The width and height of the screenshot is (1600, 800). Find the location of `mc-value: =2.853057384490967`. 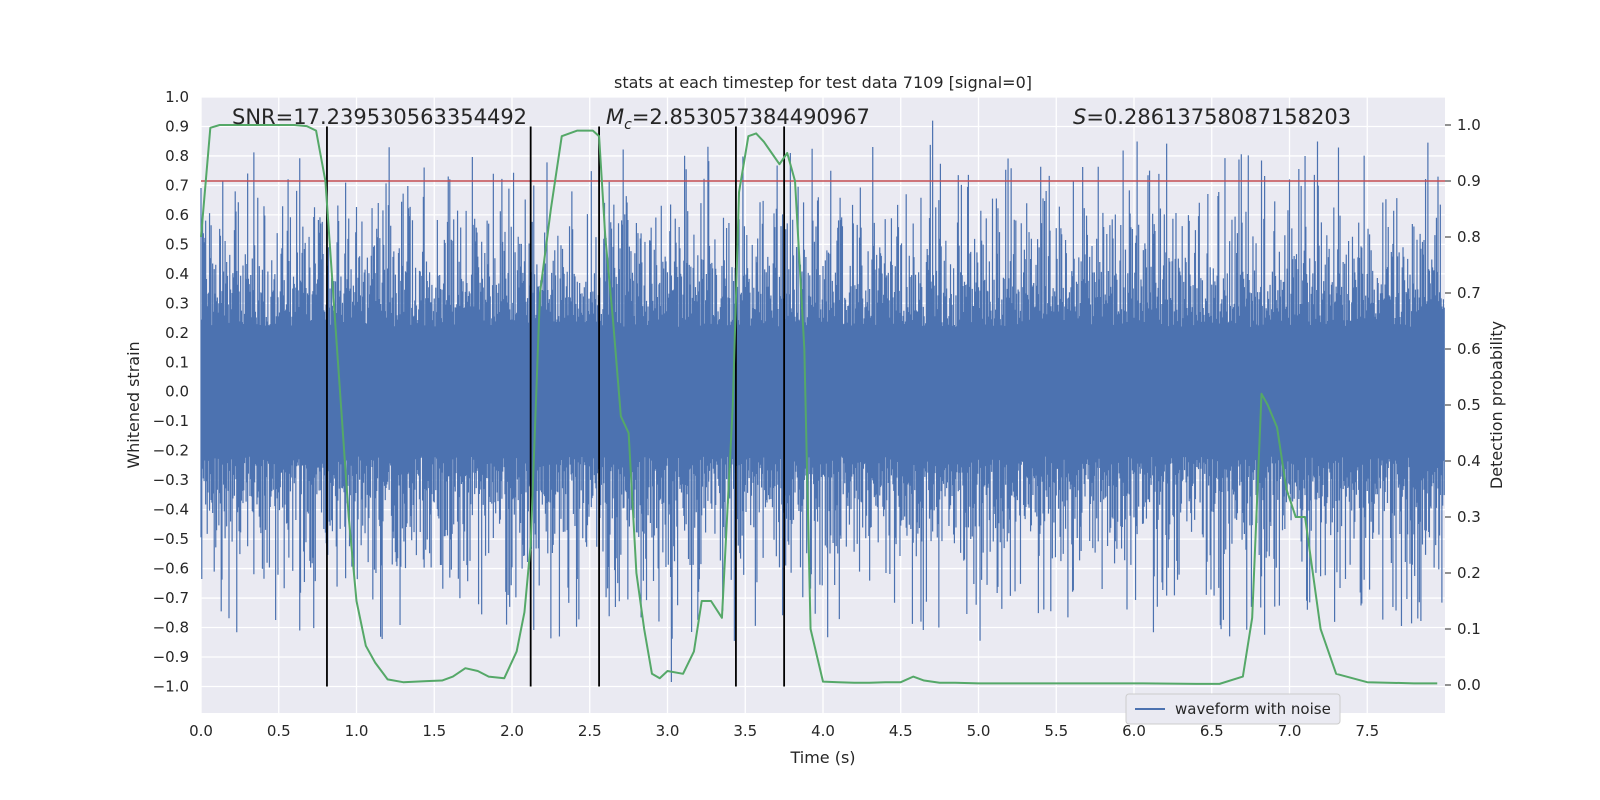

mc-value: =2.853057384490967 is located at coordinates (751, 117).